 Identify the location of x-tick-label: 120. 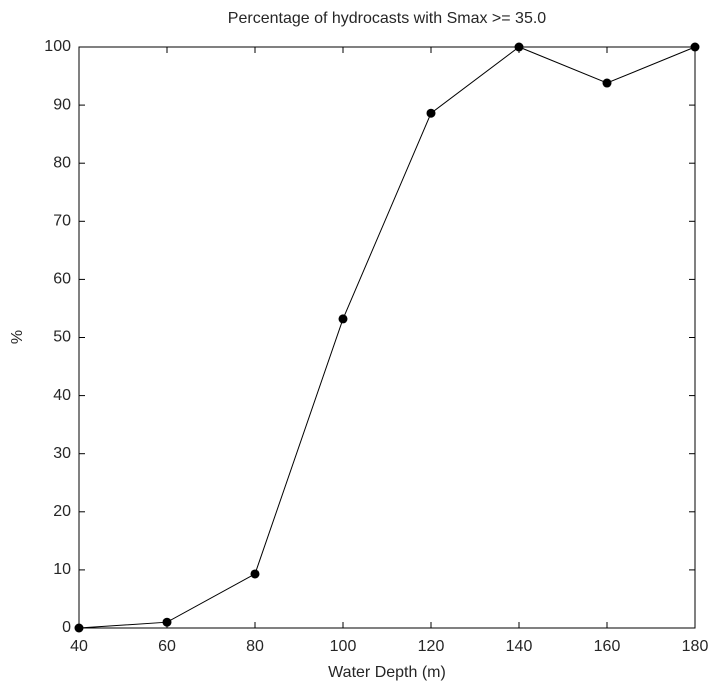
(431, 646).